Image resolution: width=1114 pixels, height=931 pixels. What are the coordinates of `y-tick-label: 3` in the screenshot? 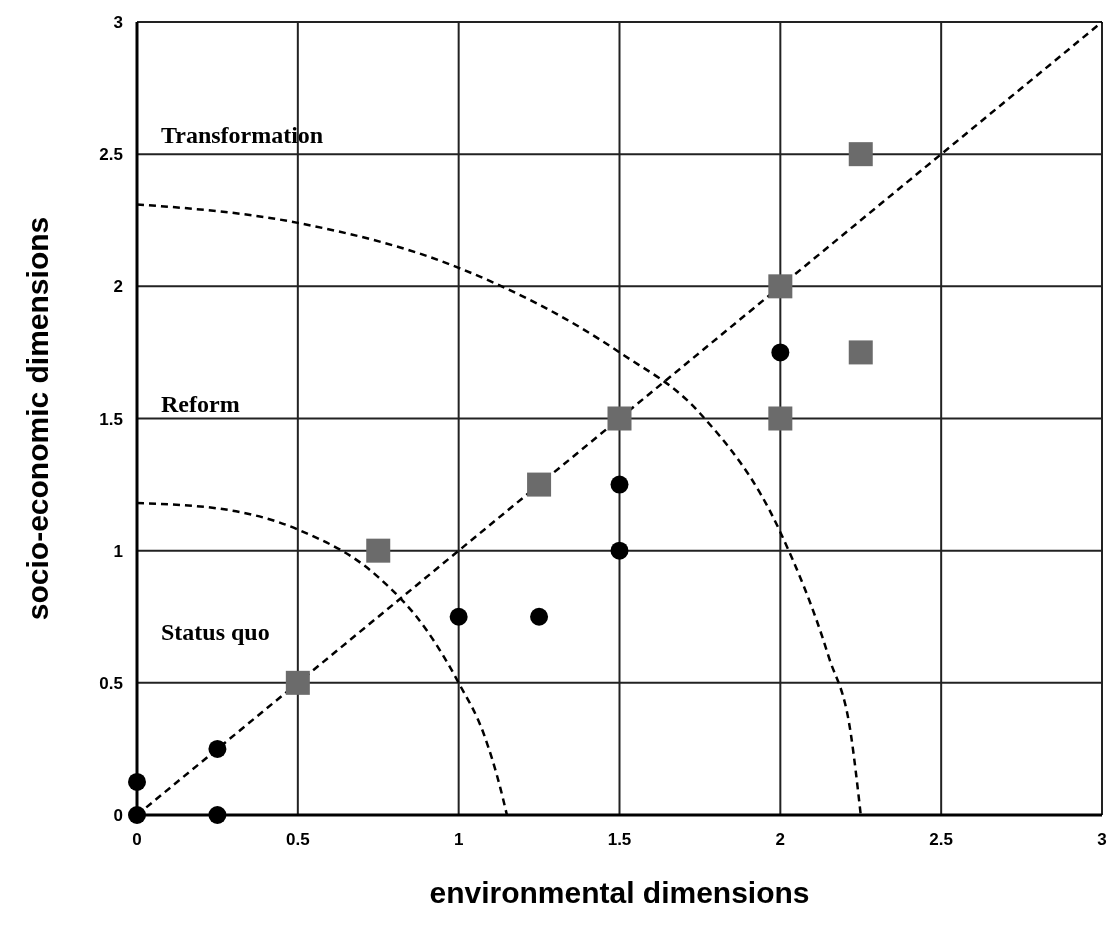 It's located at (118, 22).